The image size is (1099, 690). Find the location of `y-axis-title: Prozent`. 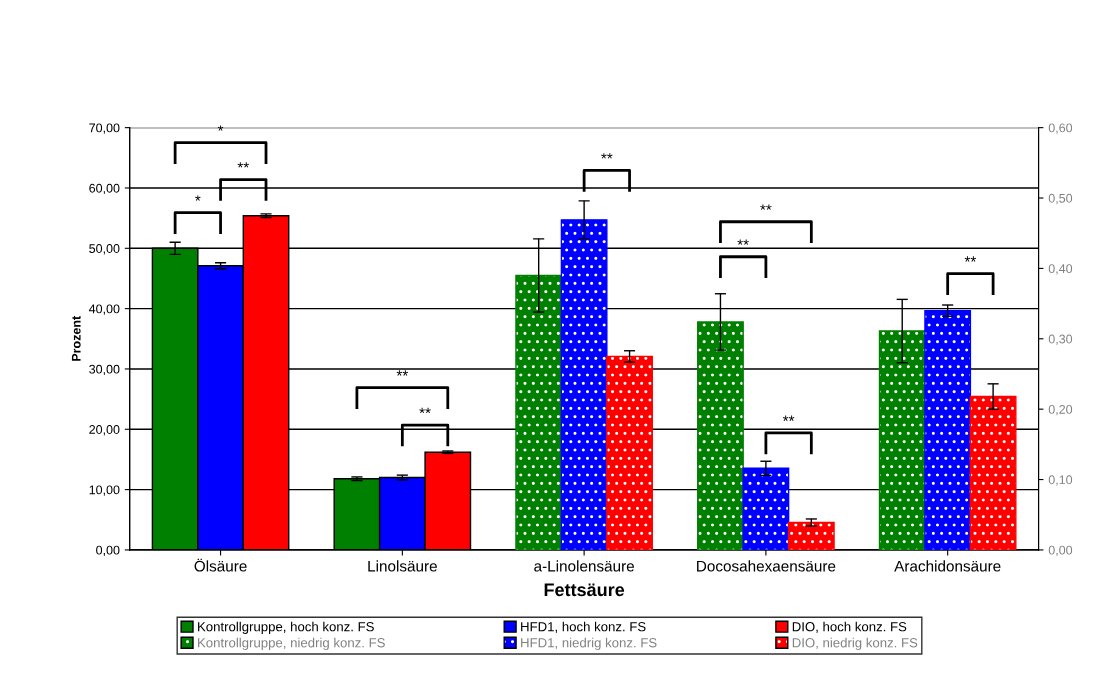

y-axis-title: Prozent is located at coordinates (76, 338).